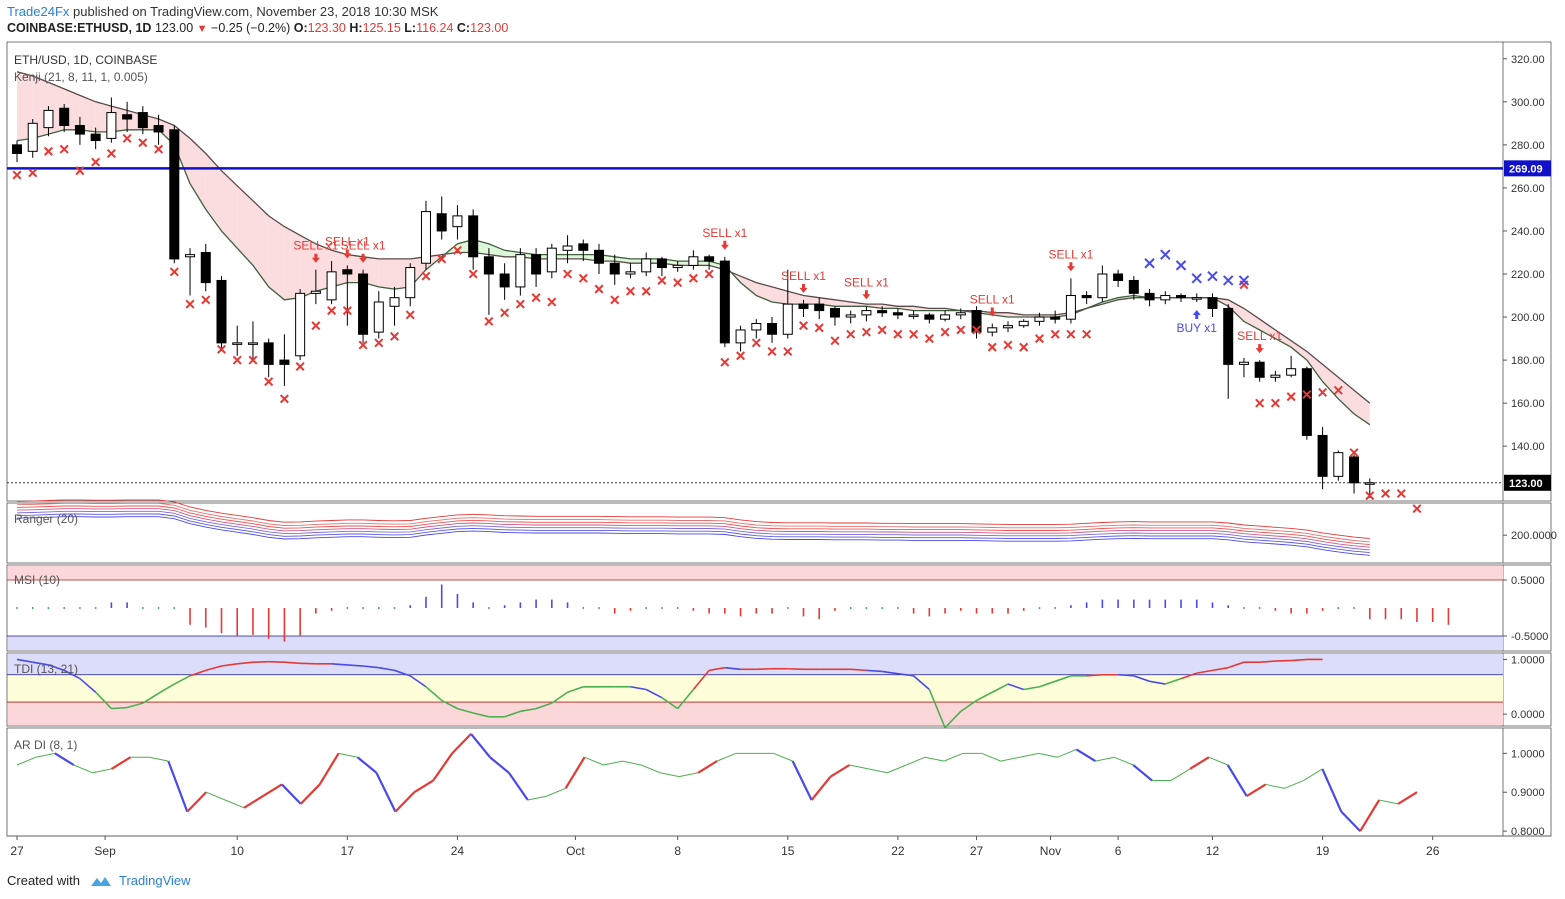 The height and width of the screenshot is (899, 1565). Describe the element at coordinates (1528, 60) in the screenshot. I see `y-tick-label: 320.00` at that location.